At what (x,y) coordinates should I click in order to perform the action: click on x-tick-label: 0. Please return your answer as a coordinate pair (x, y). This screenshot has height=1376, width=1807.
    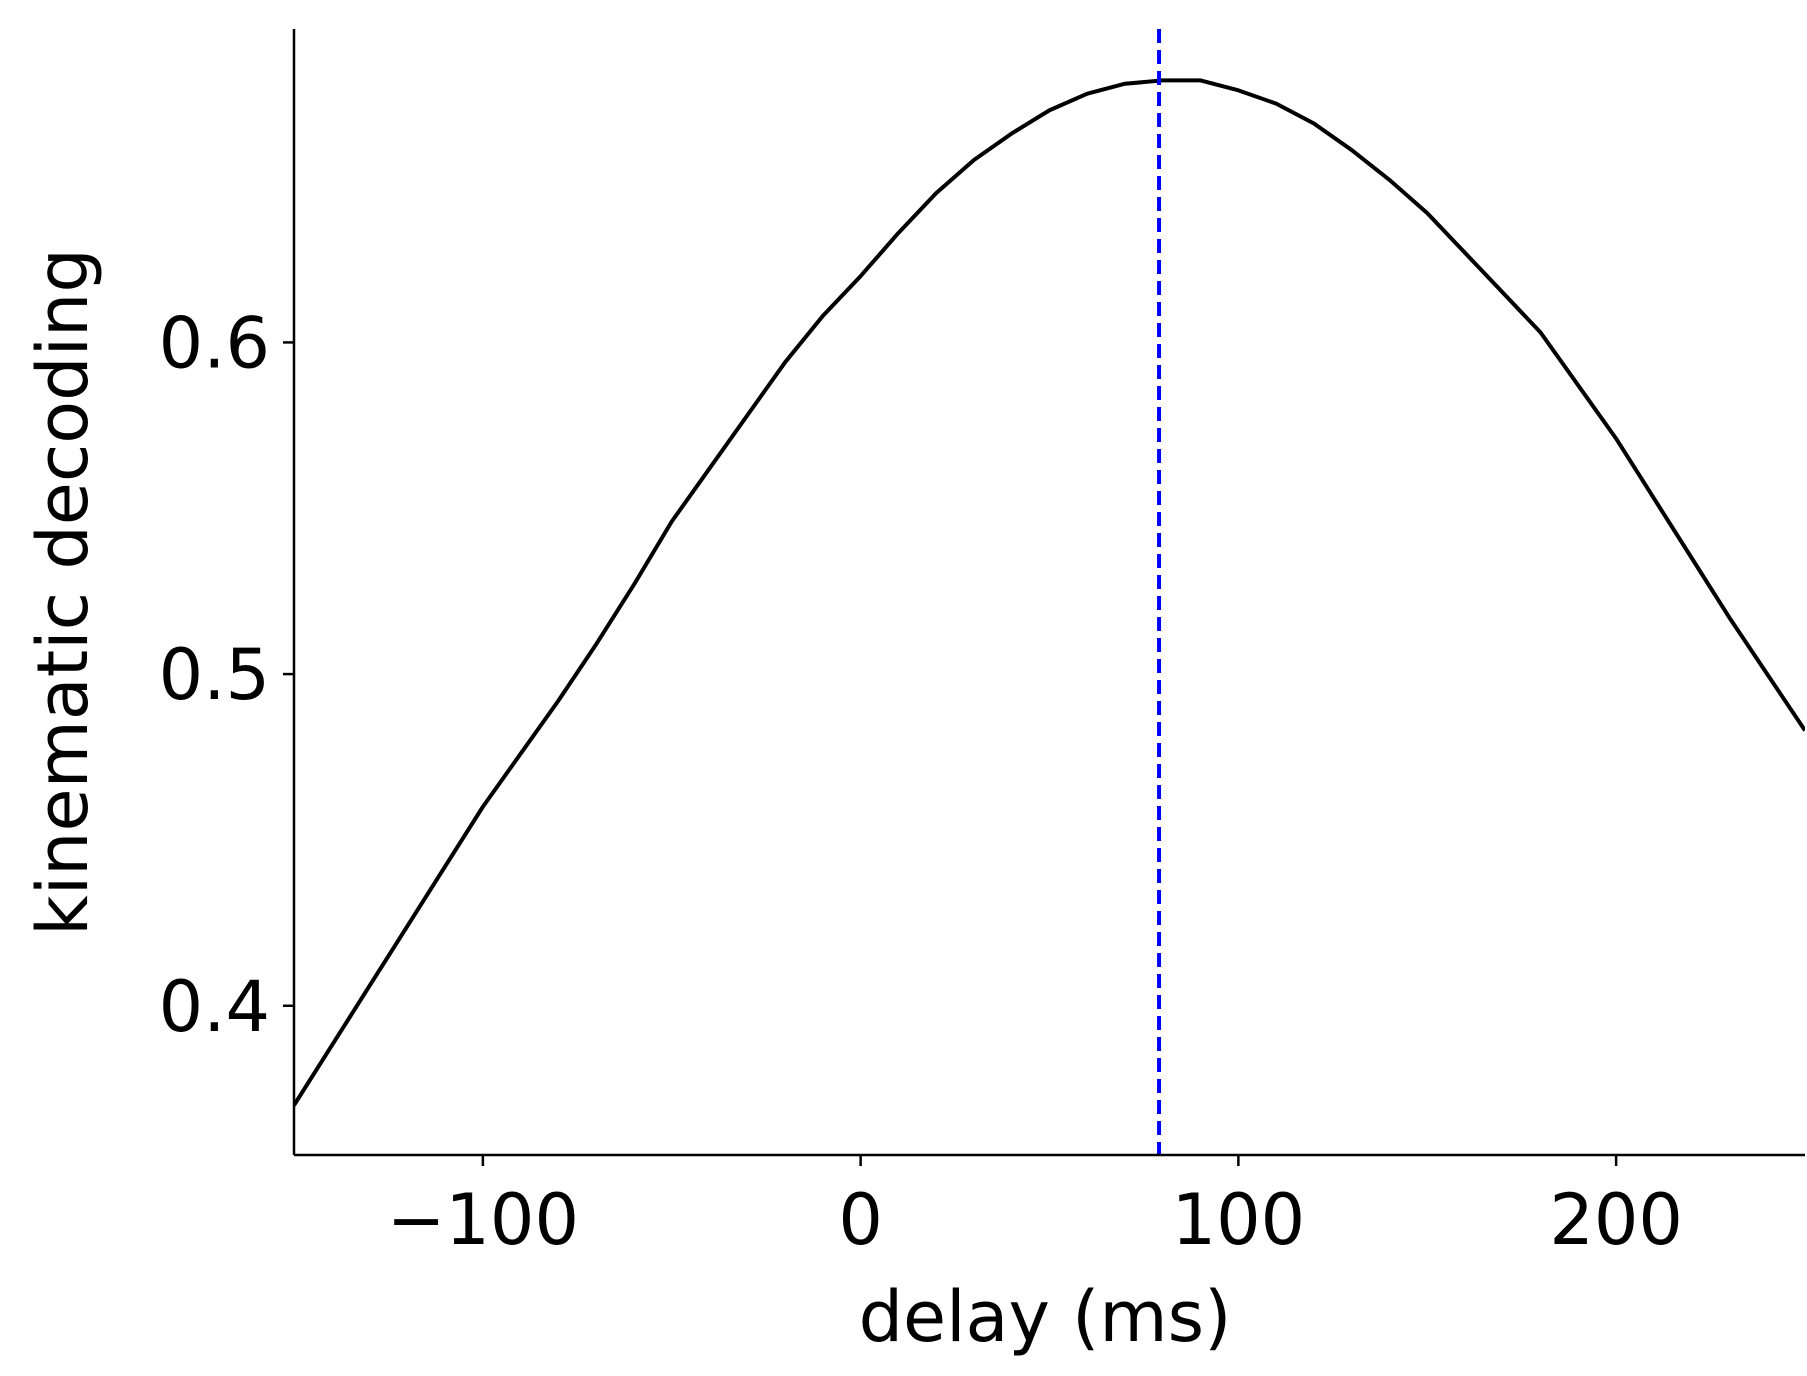
    Looking at the image, I should click on (860, 1220).